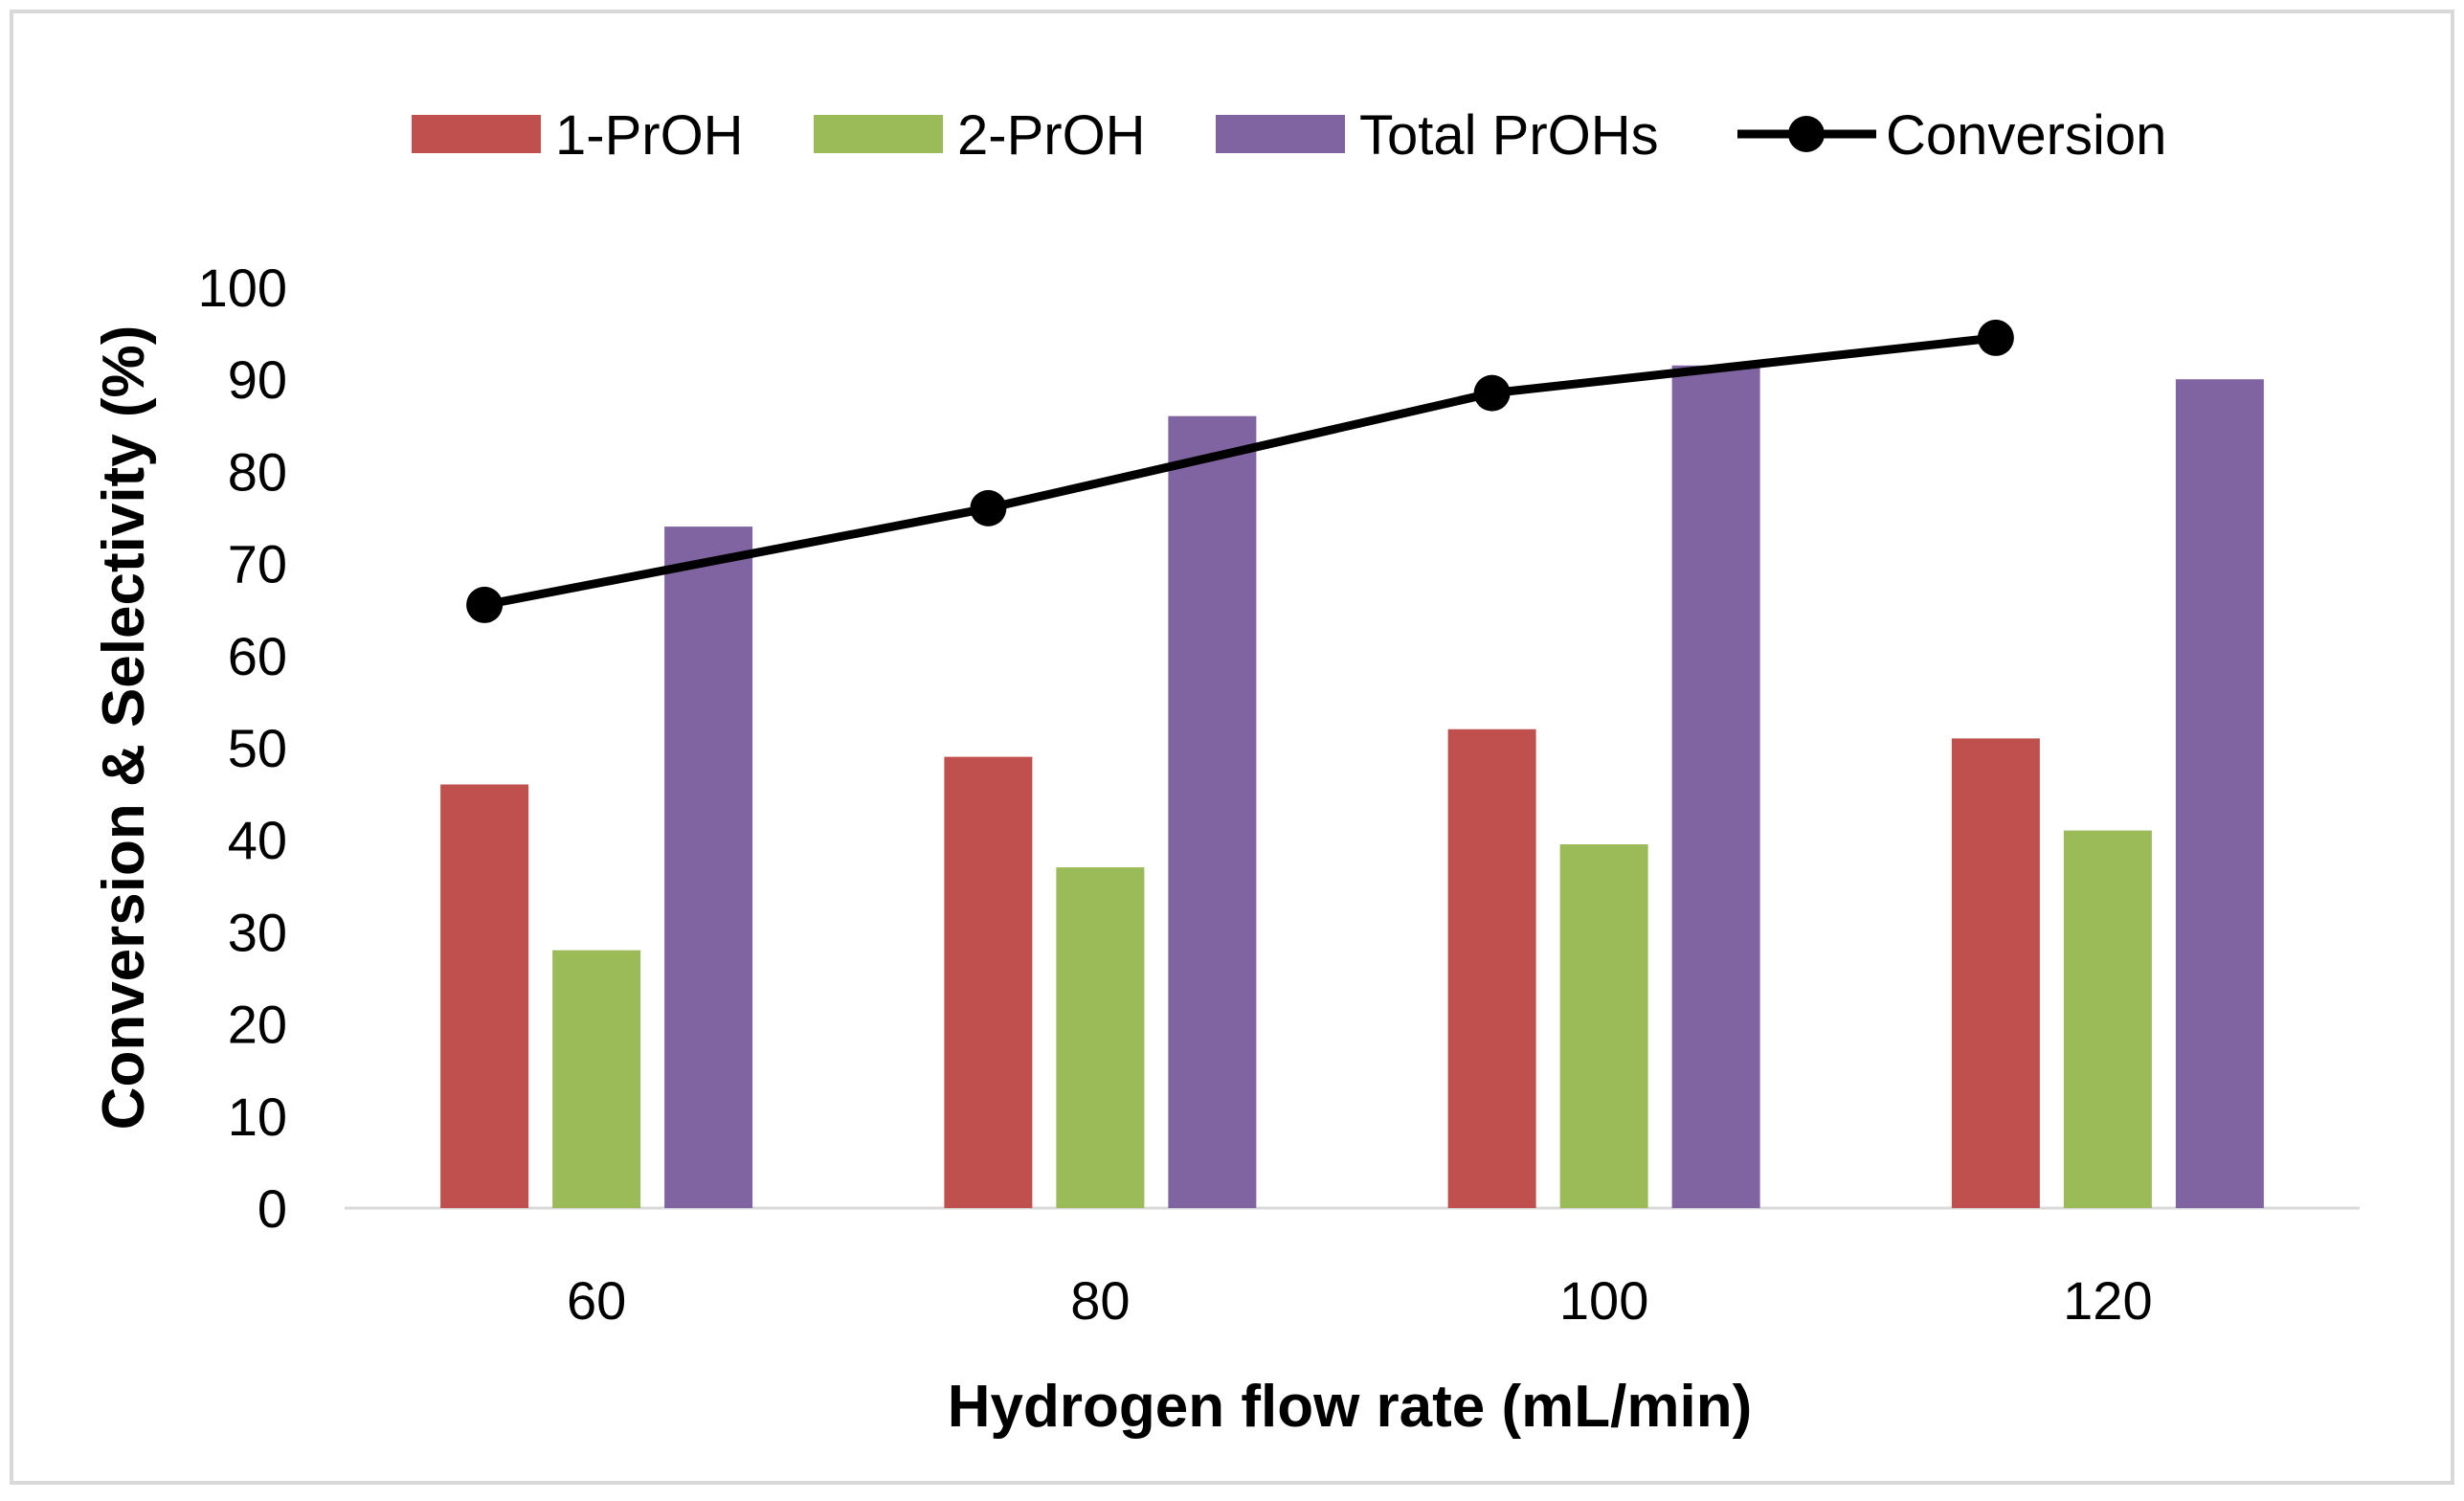 The image size is (2464, 1501). I want to click on legend-marker-conversion, so click(1807, 134).